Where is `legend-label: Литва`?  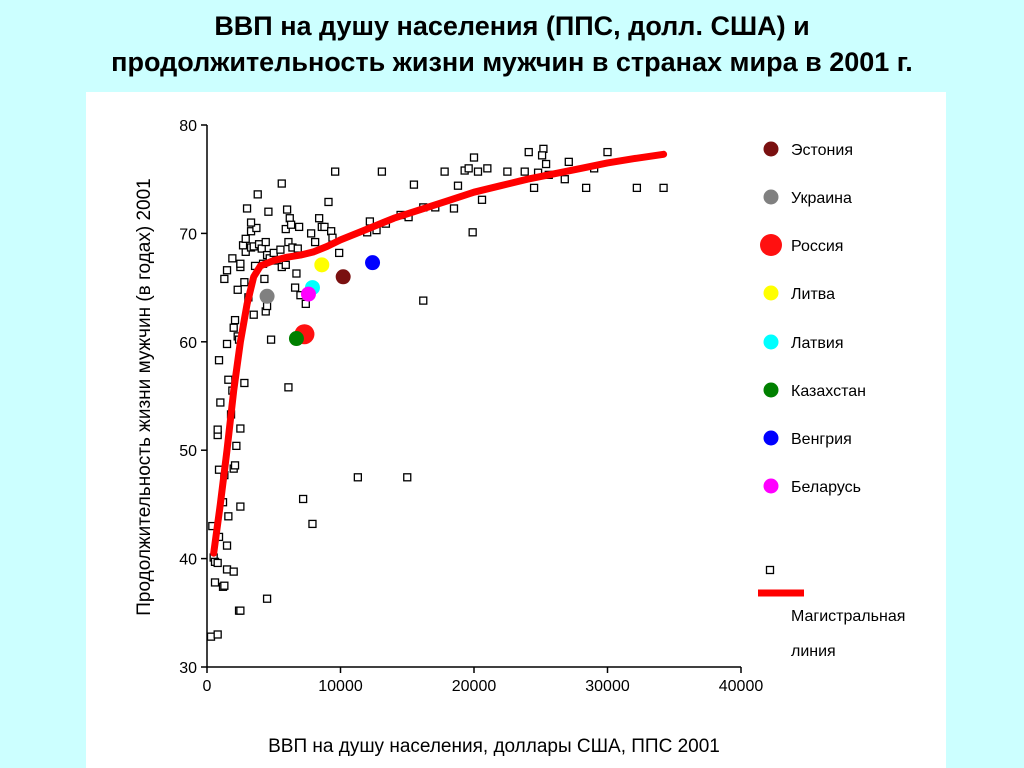
legend-label: Литва is located at coordinates (813, 294).